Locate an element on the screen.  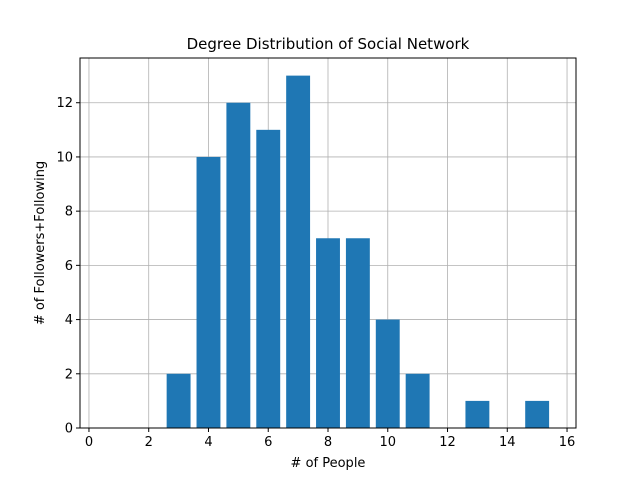
y-tick-label: 10 is located at coordinates (64, 157).